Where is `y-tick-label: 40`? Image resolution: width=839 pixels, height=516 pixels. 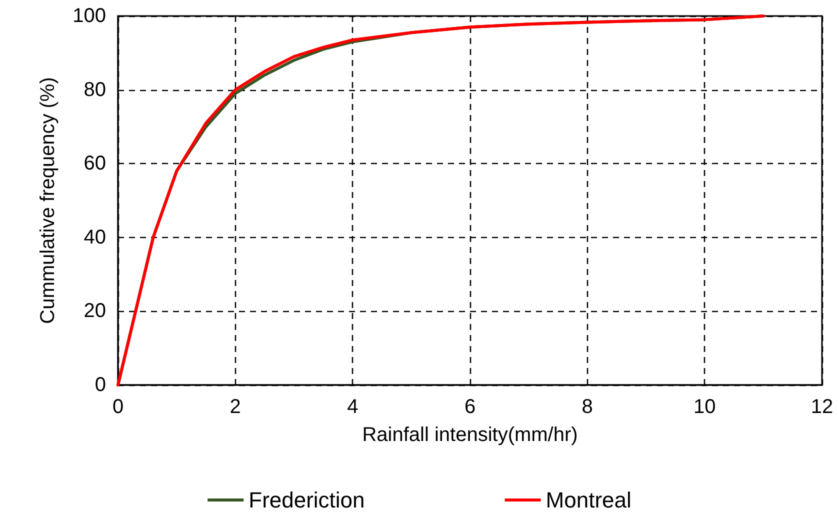 y-tick-label: 40 is located at coordinates (95, 237).